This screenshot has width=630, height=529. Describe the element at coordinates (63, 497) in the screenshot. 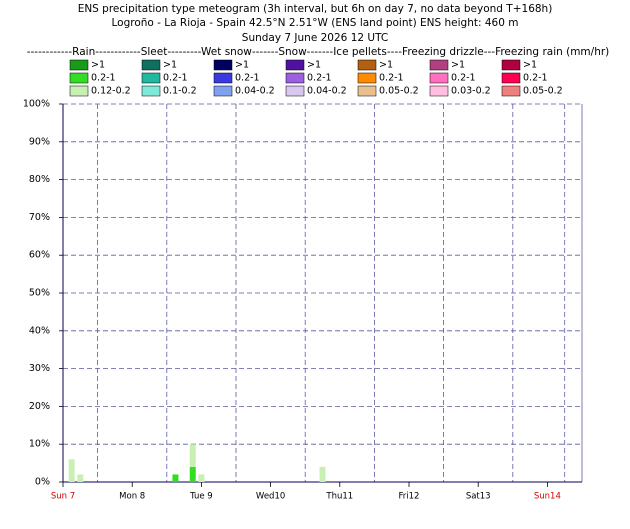

I see `x-tick-label: Sun 7` at that location.